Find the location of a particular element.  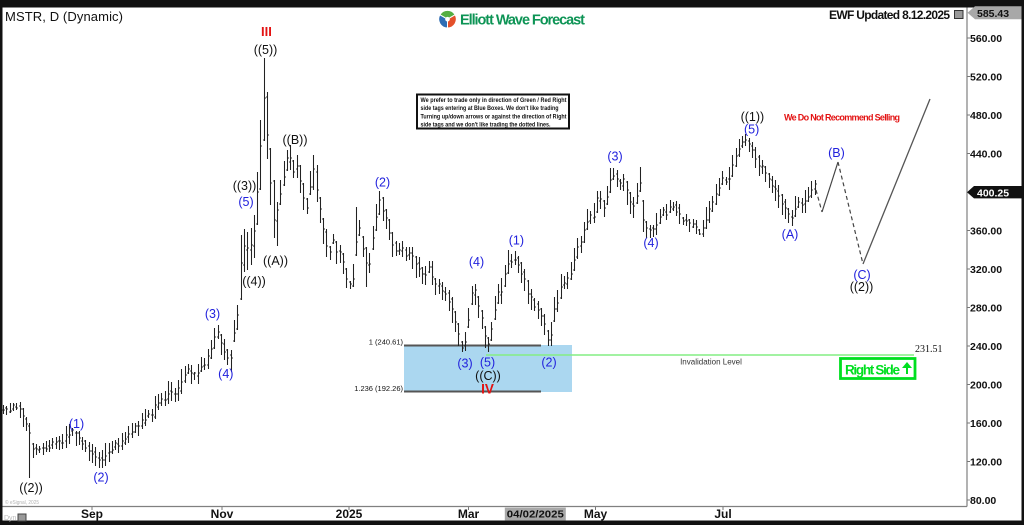

svg-text: Nov is located at coordinates (222, 514).